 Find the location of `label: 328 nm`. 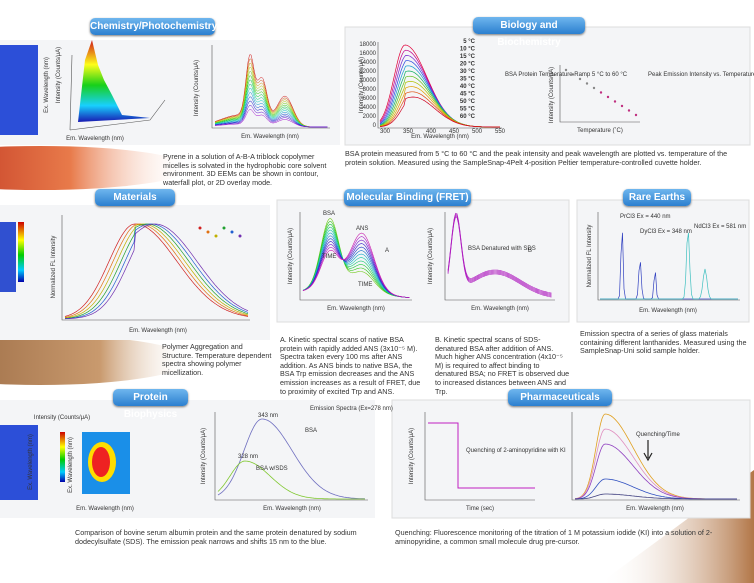

label: 328 nm is located at coordinates (248, 457).